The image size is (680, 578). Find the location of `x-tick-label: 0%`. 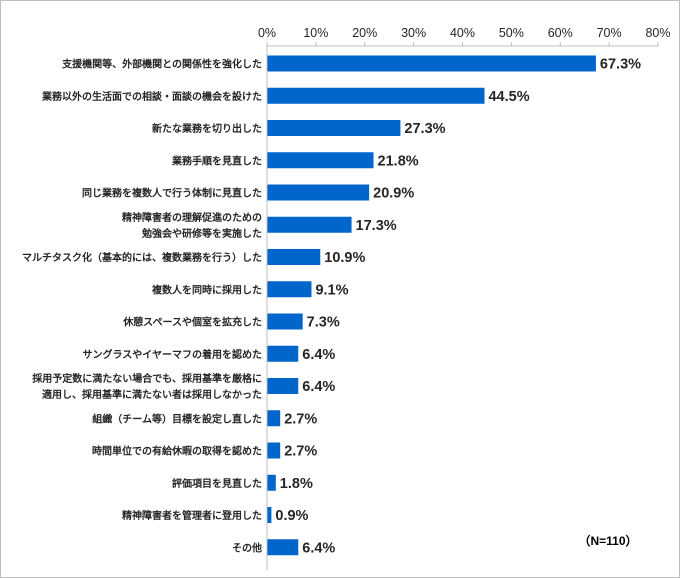

x-tick-label: 0% is located at coordinates (267, 33).